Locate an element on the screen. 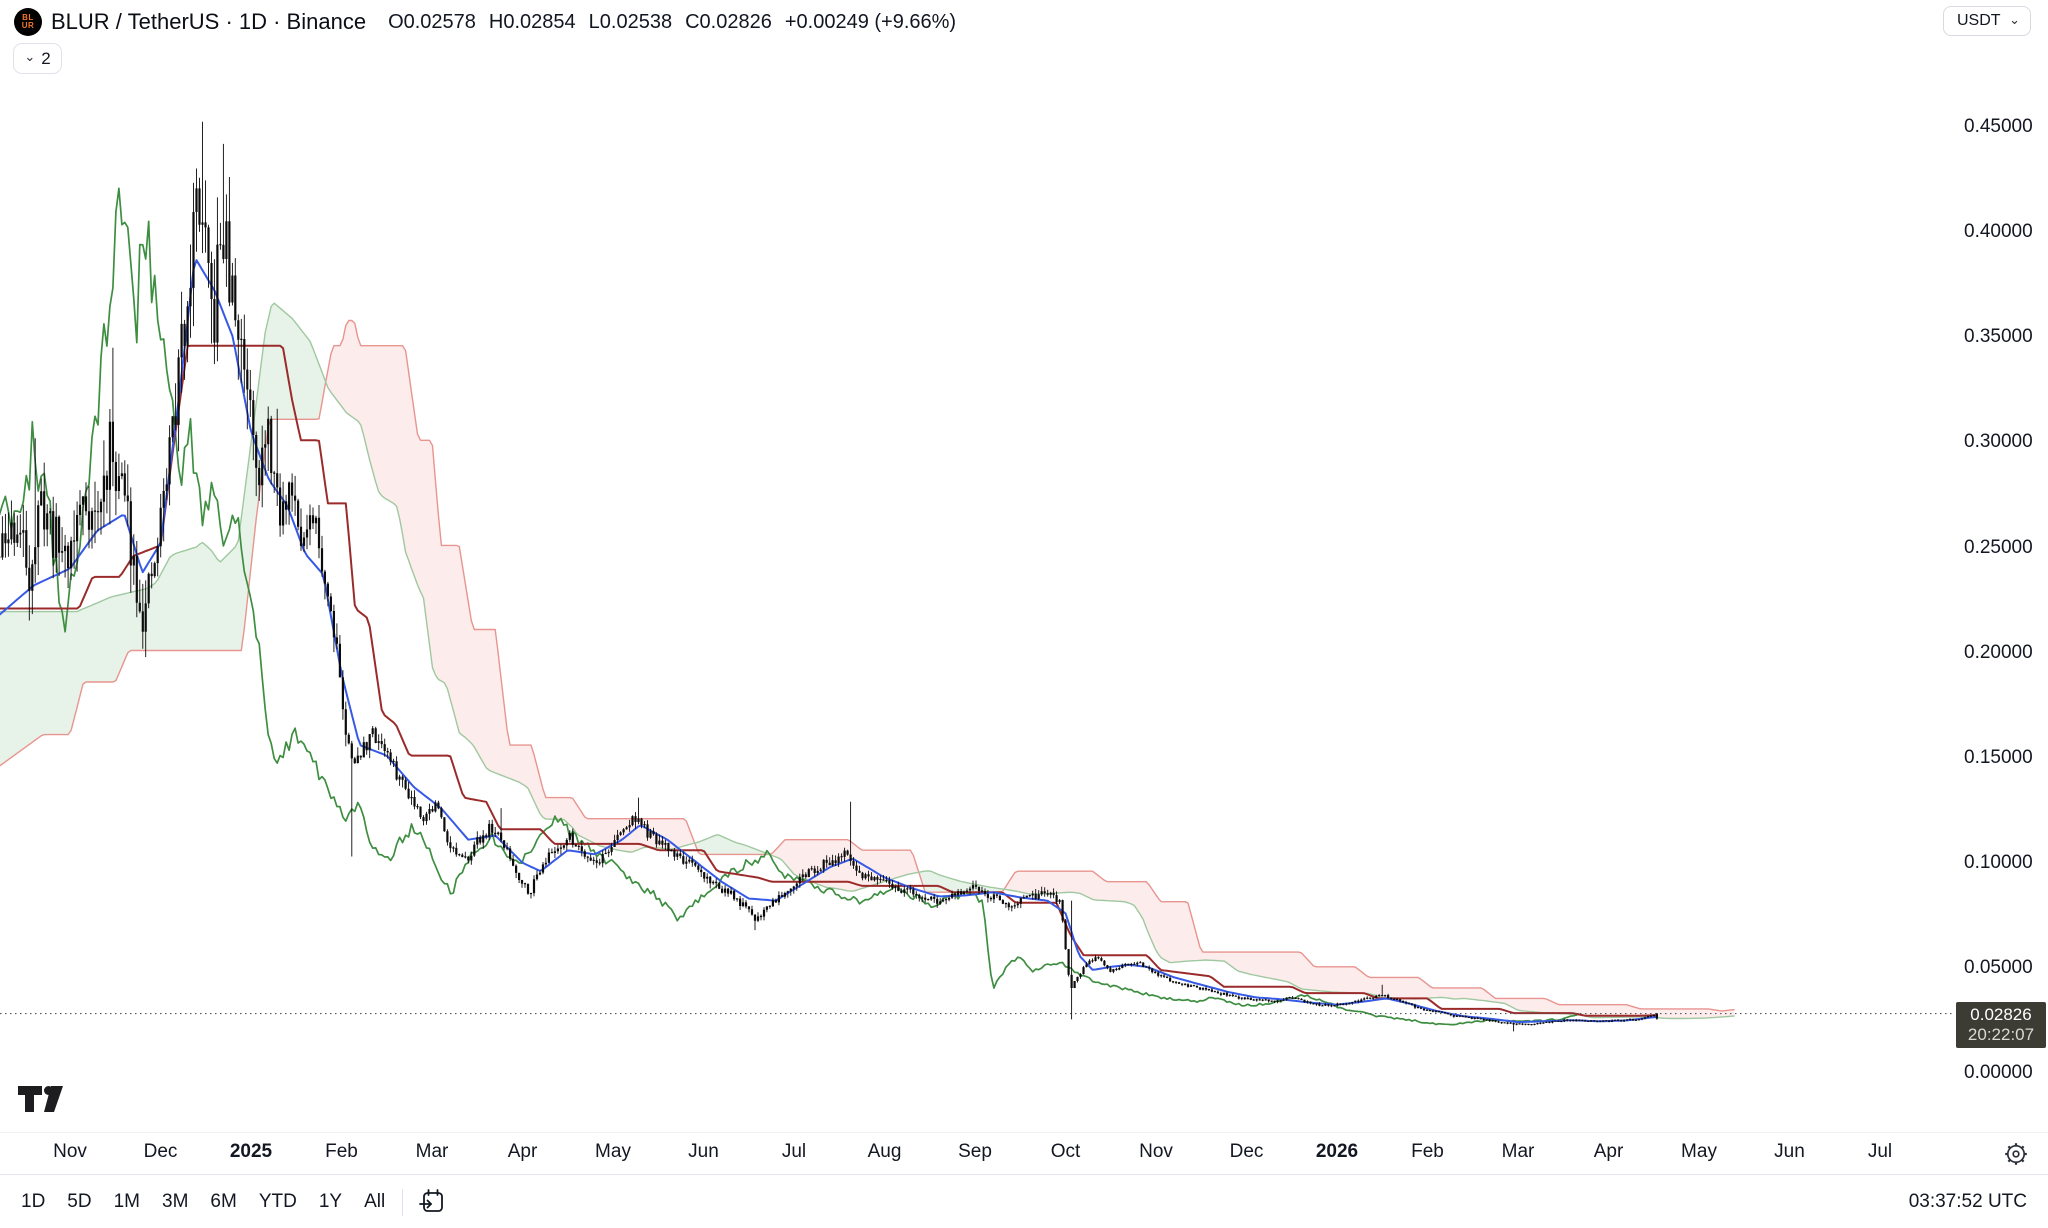 The image size is (2048, 1228). range-1d-button: 1D is located at coordinates (33, 1202).